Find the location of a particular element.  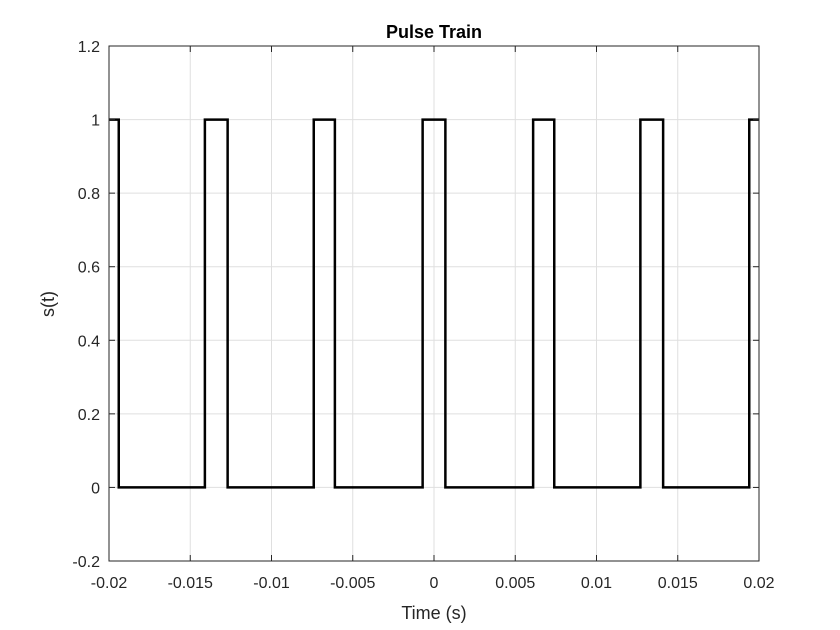

y-tick-label: 0 is located at coordinates (95, 488).